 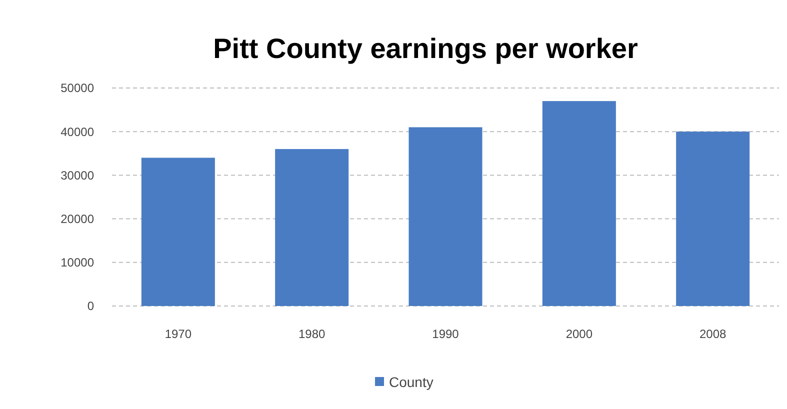 I want to click on y-tick-label: 40000, so click(x=77, y=131).